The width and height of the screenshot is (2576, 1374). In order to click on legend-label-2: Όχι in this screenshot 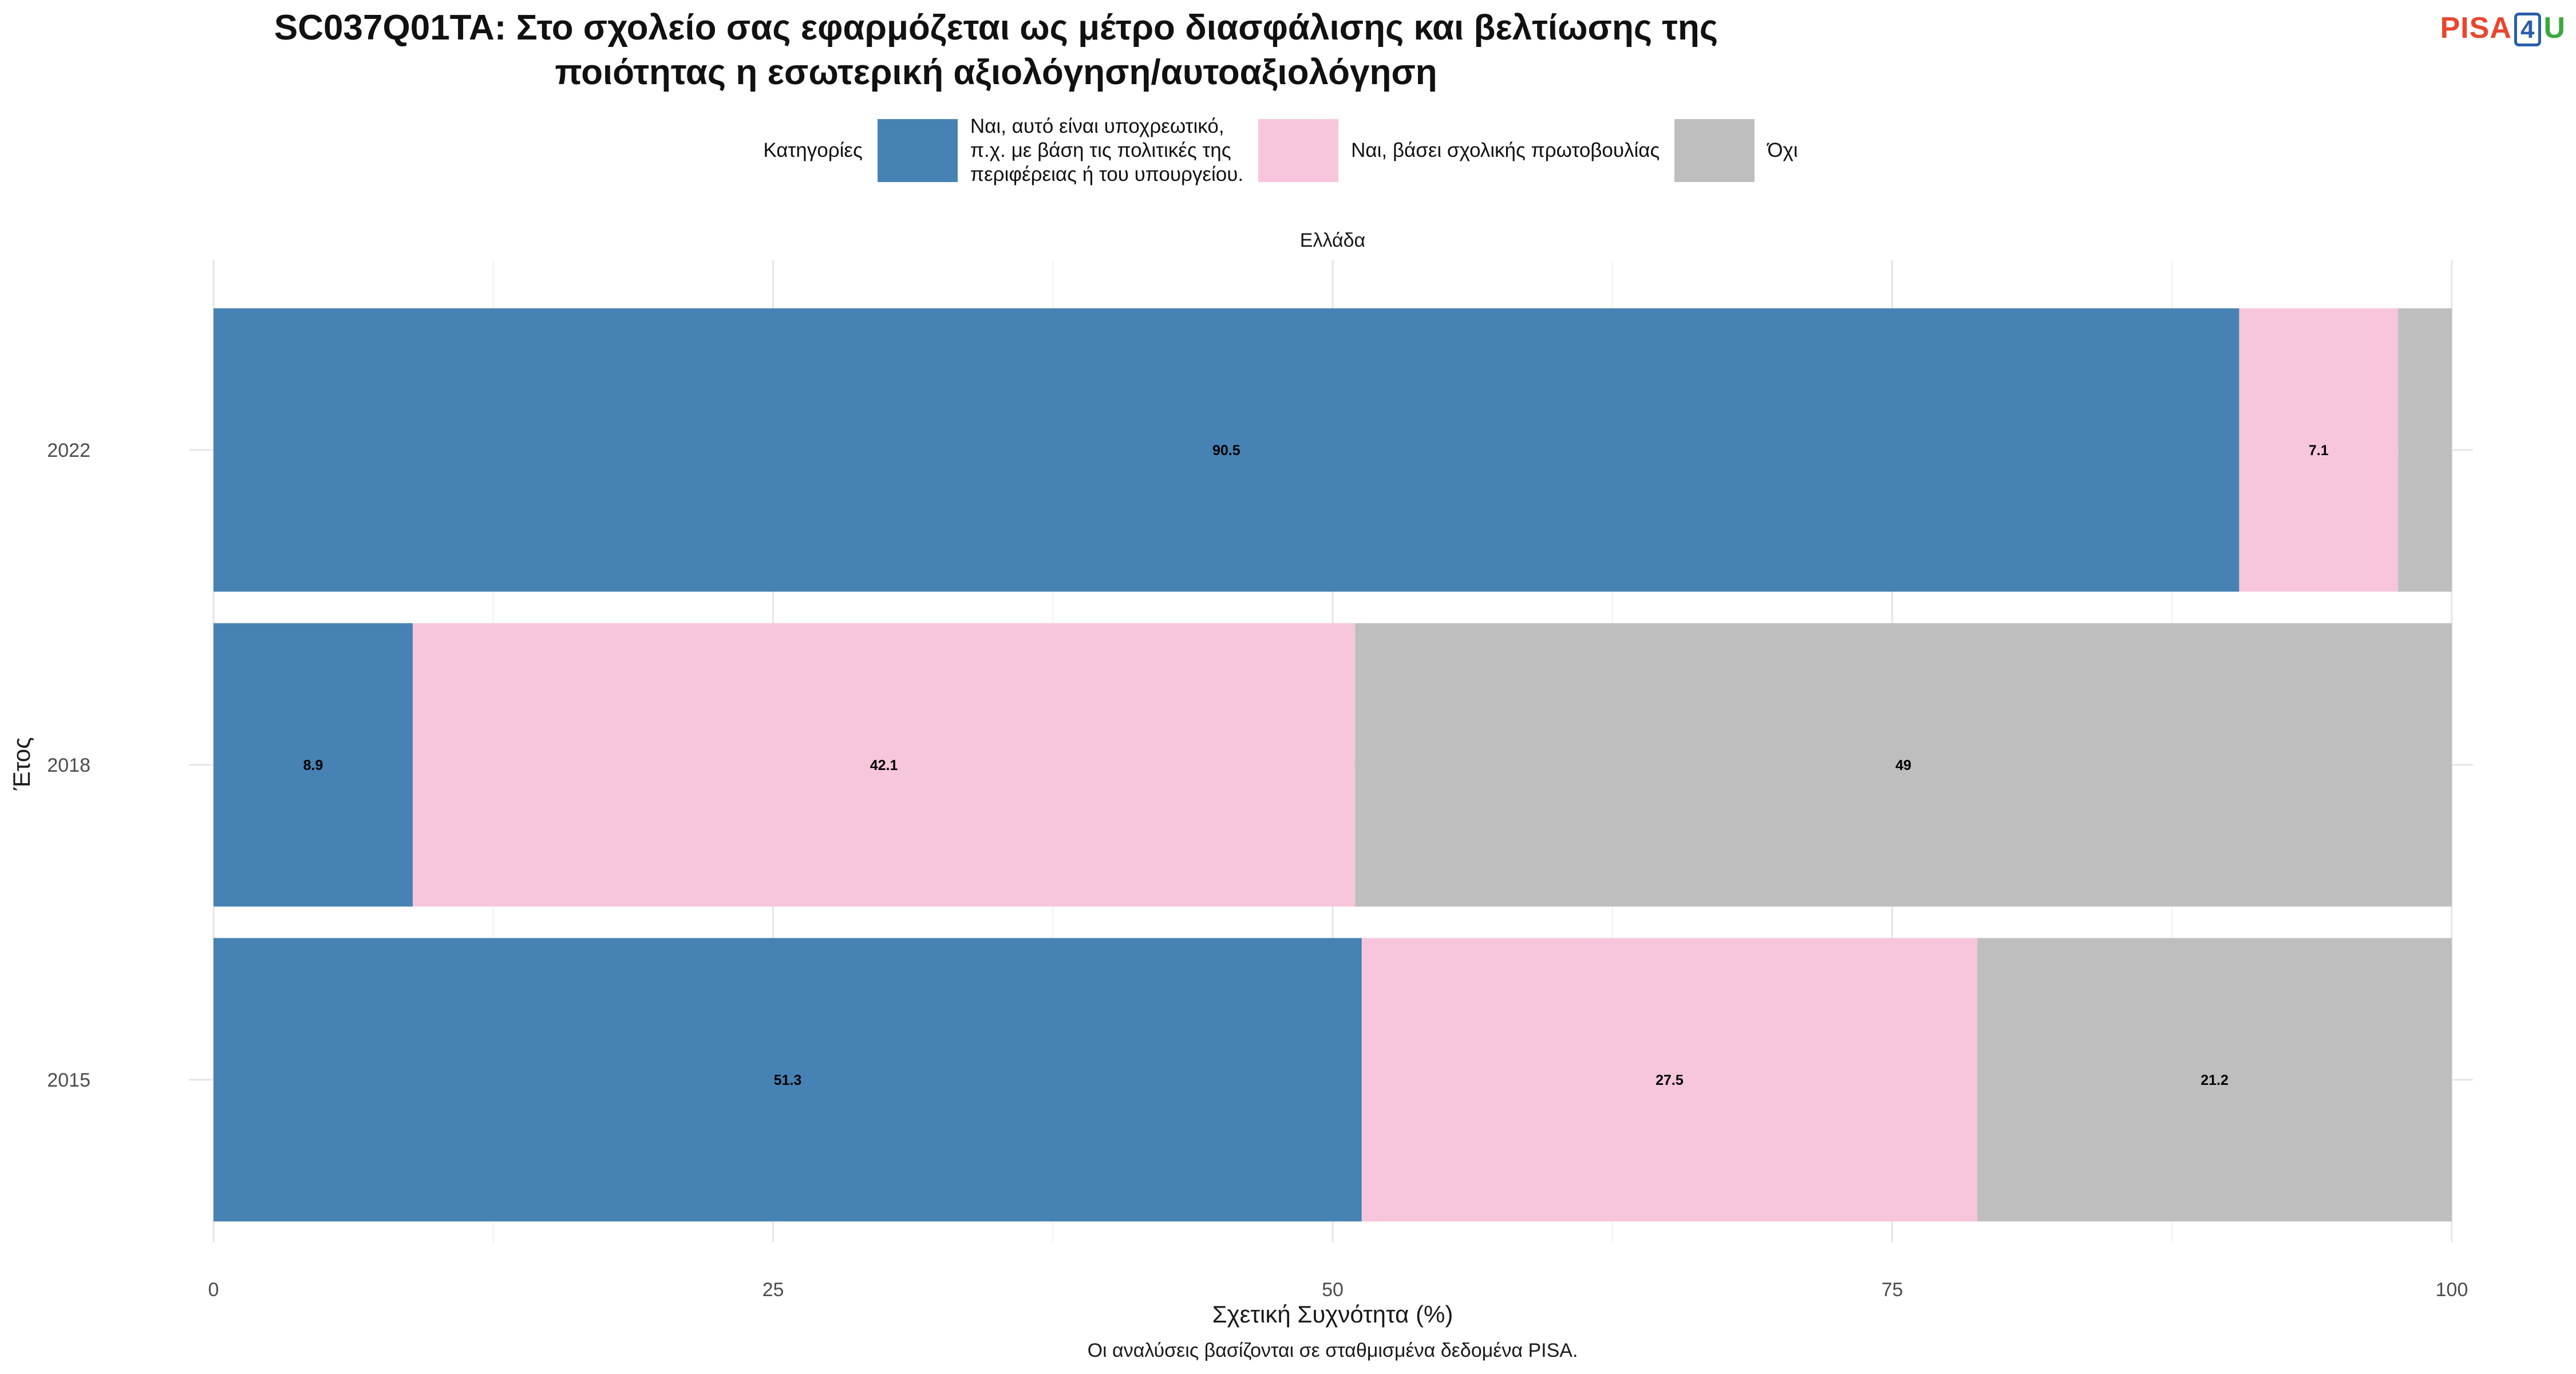, I will do `click(1782, 151)`.